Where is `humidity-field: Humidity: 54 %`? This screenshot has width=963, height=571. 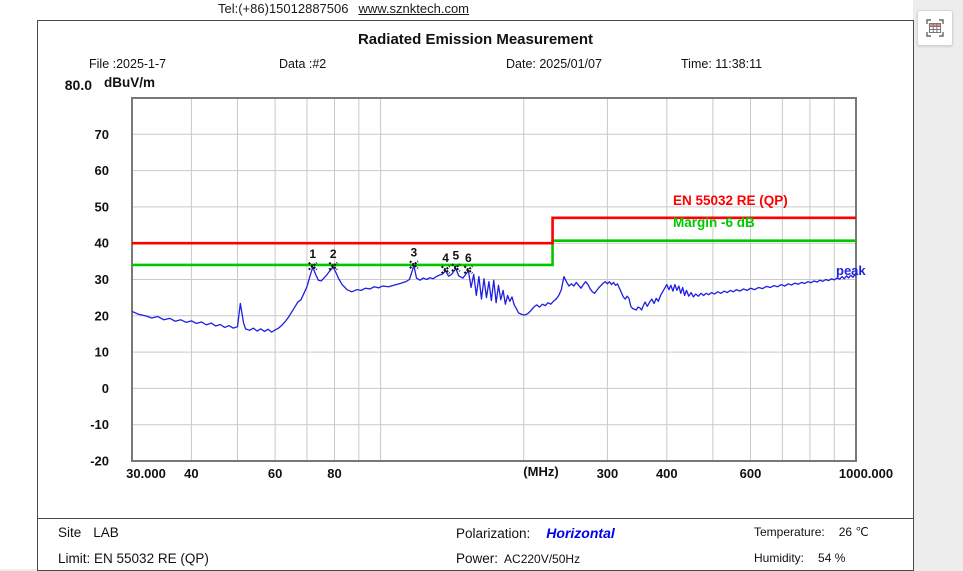 humidity-field: Humidity: 54 % is located at coordinates (799, 558).